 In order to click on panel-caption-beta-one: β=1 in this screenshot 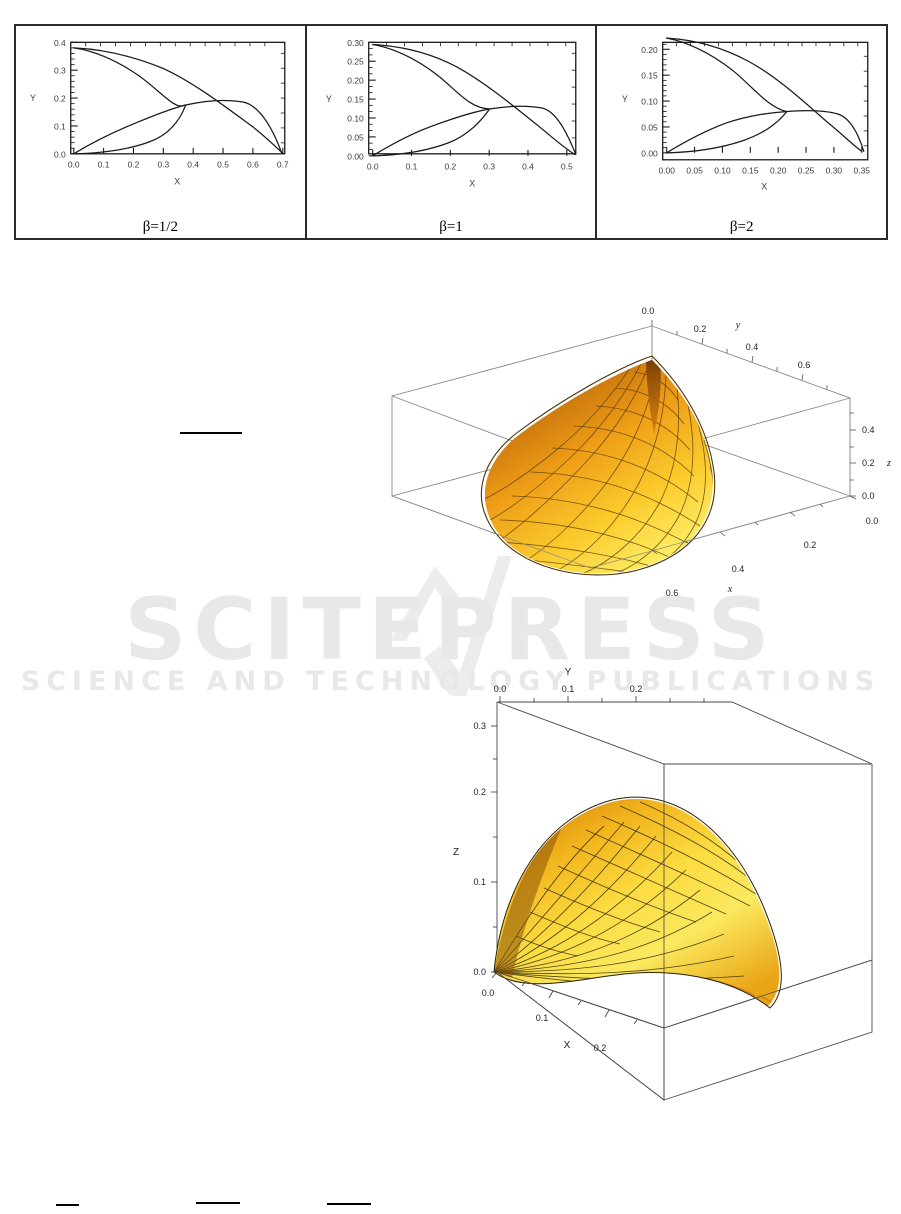, I will do `click(451, 227)`.